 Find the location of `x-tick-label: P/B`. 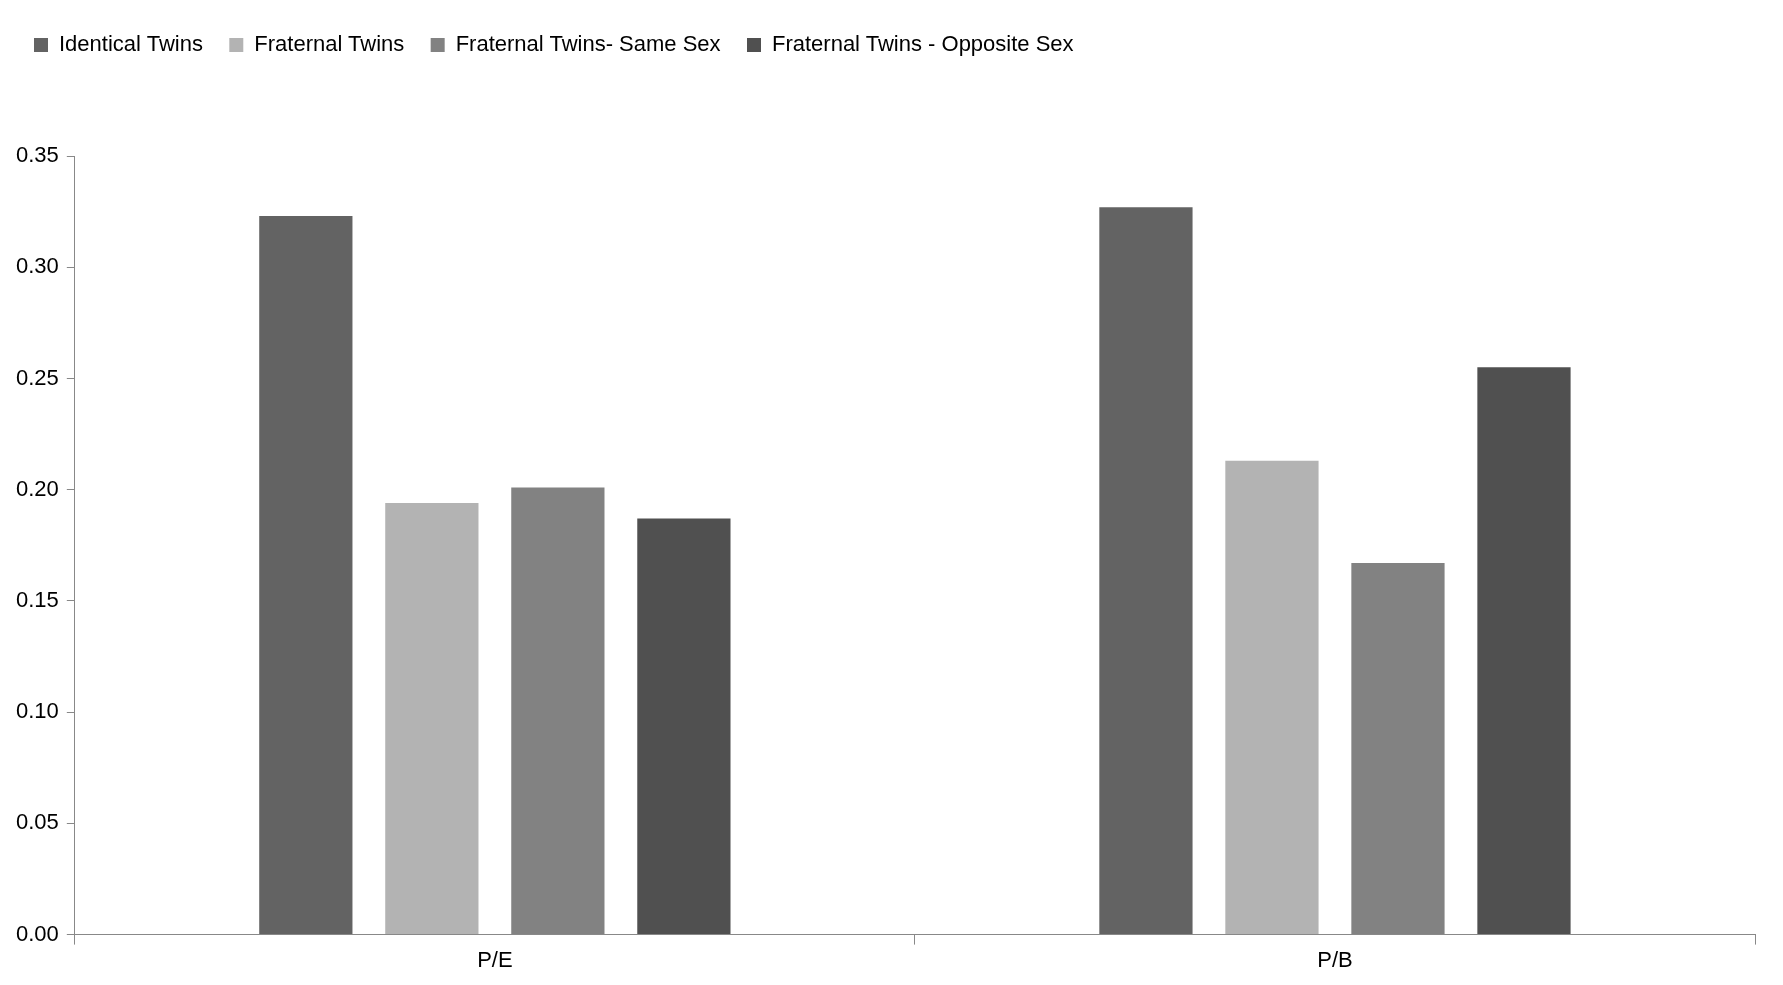

x-tick-label: P/B is located at coordinates (1335, 959).